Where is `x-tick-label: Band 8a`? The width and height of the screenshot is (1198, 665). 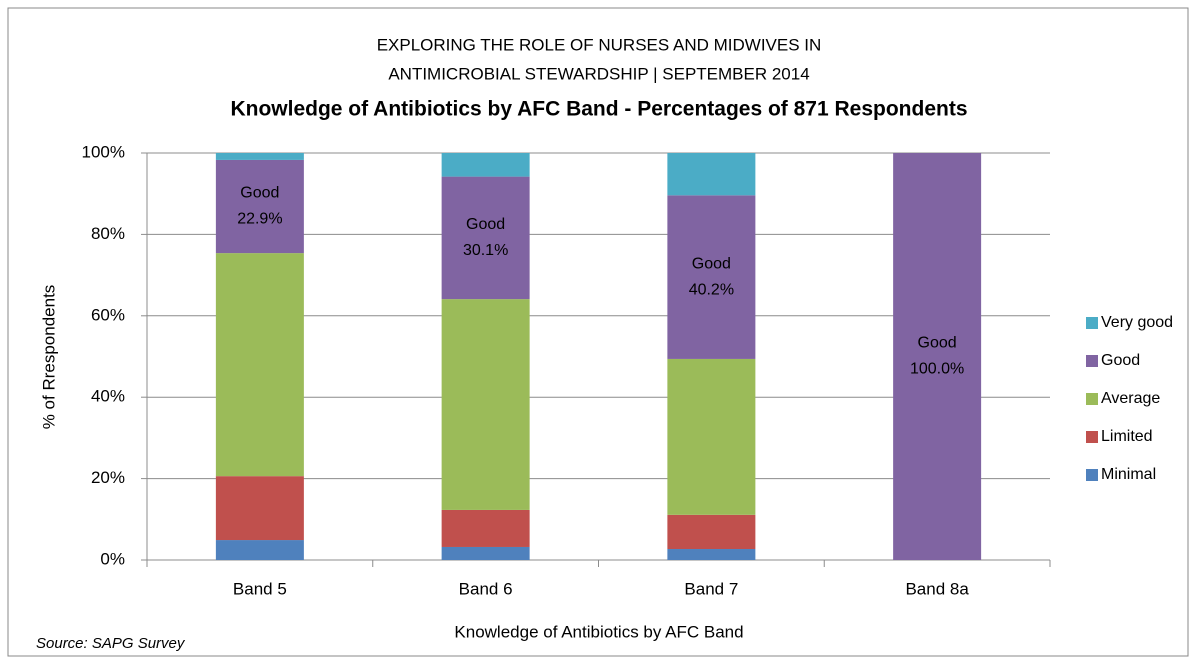
x-tick-label: Band 8a is located at coordinates (937, 588).